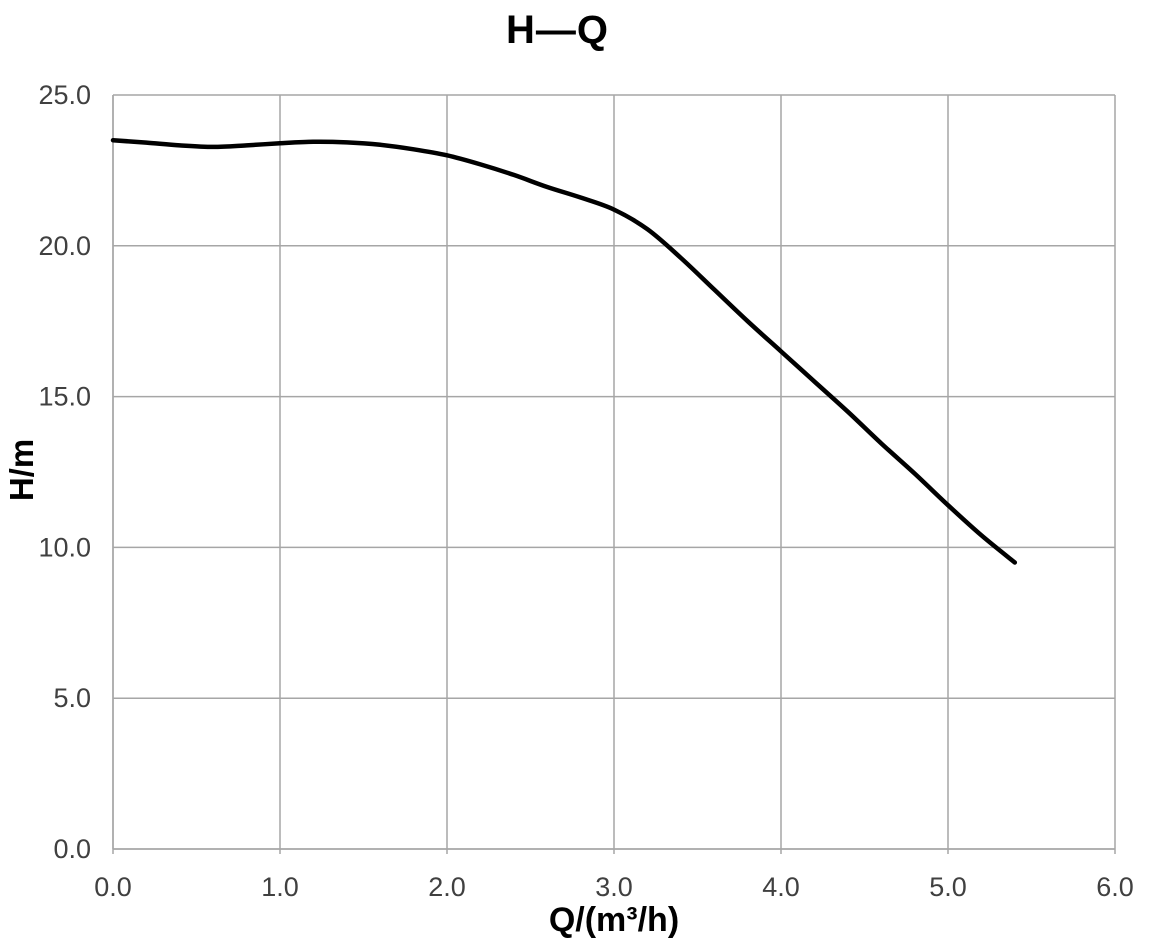 Image resolution: width=1161 pixels, height=950 pixels. I want to click on x-tick-label: 0.0, so click(113, 887).